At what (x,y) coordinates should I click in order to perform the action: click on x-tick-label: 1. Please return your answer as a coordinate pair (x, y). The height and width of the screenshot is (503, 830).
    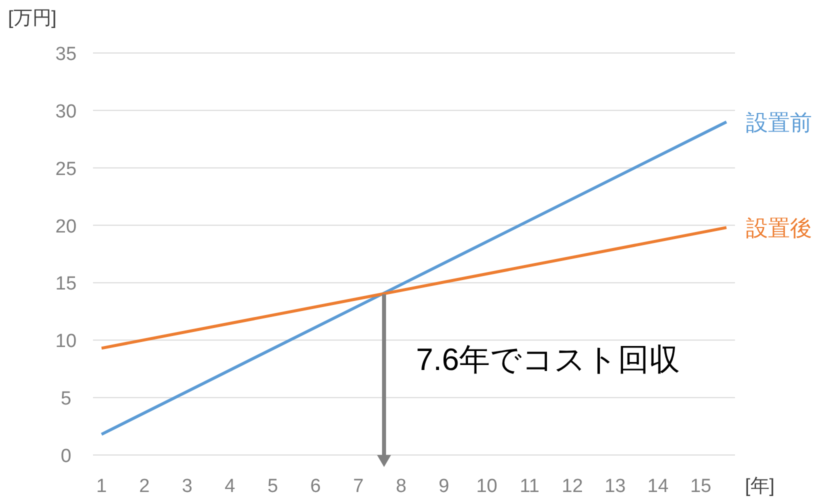
    Looking at the image, I should click on (101, 486).